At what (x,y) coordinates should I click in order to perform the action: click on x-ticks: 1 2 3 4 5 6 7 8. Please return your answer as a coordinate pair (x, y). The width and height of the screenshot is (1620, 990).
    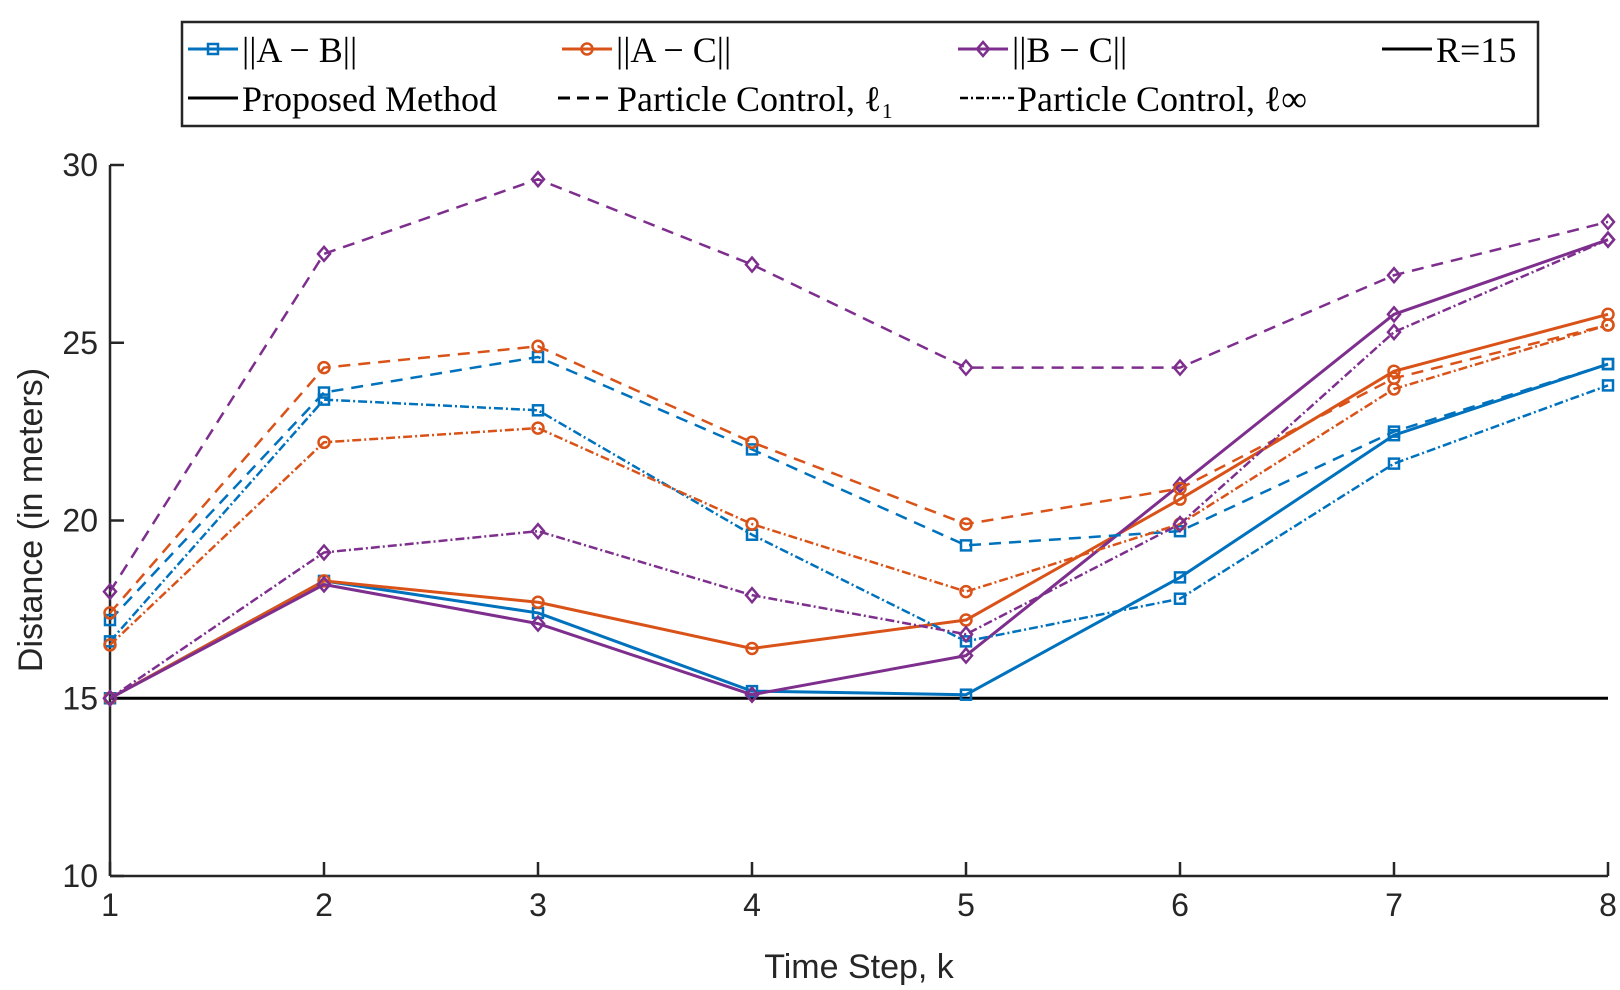
    Looking at the image, I should click on (859, 892).